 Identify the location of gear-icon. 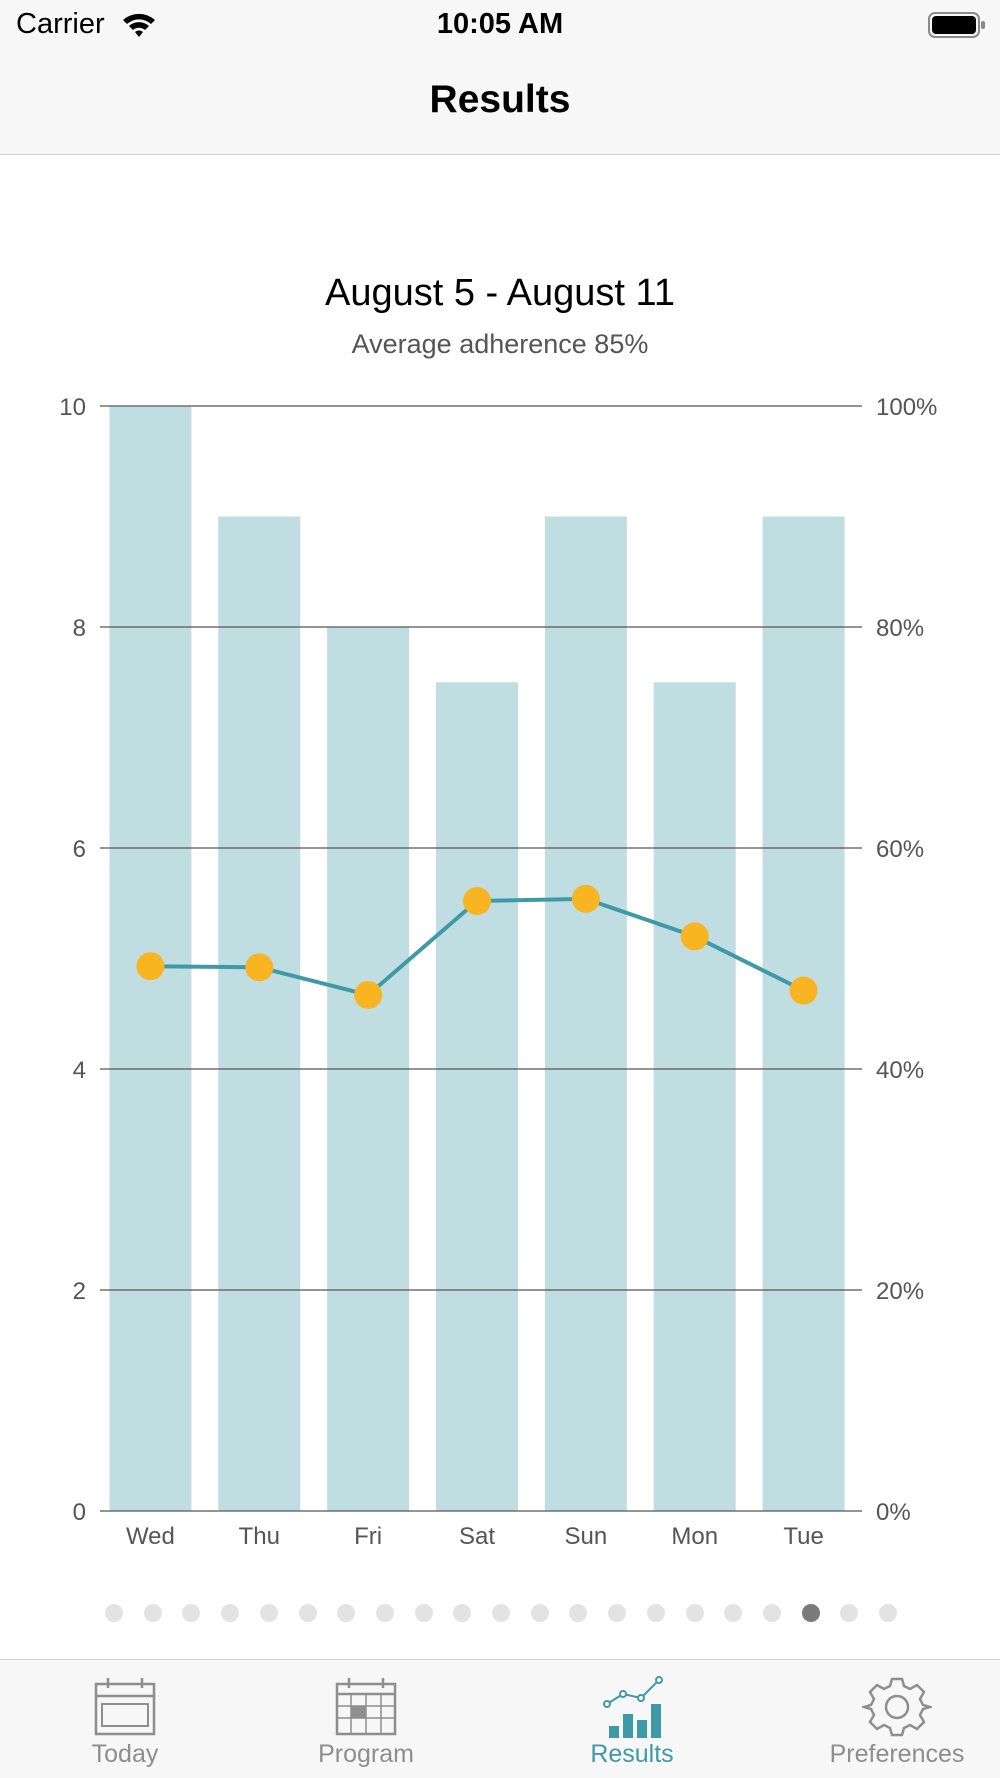
(897, 1707).